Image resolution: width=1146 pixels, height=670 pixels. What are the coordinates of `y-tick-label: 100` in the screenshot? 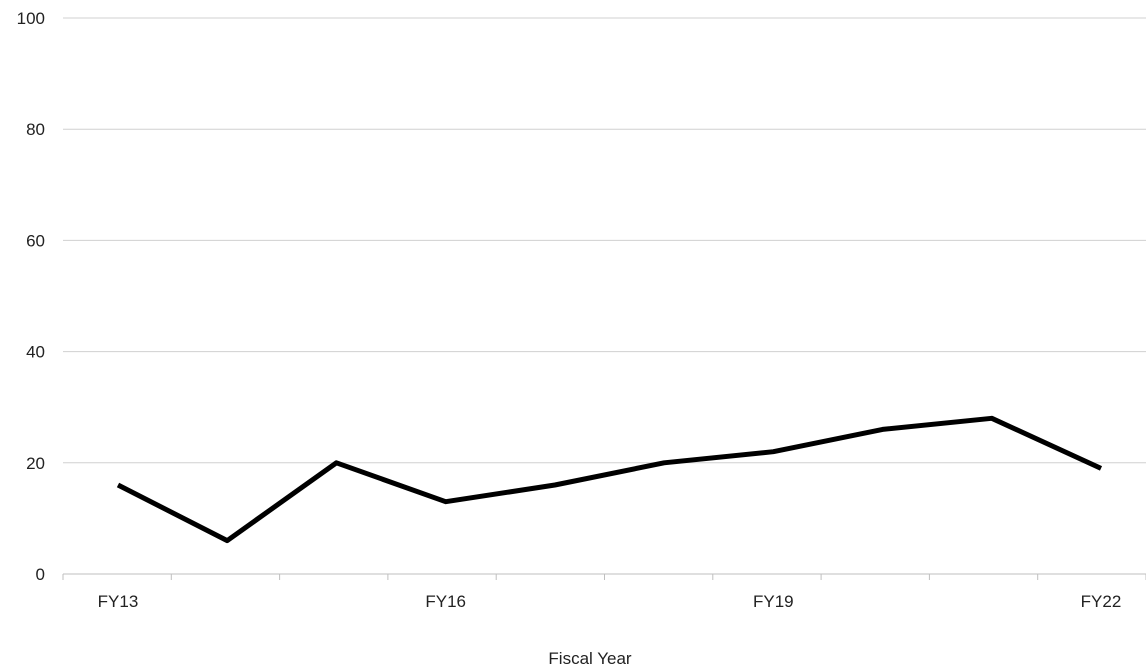 It's located at (31, 18).